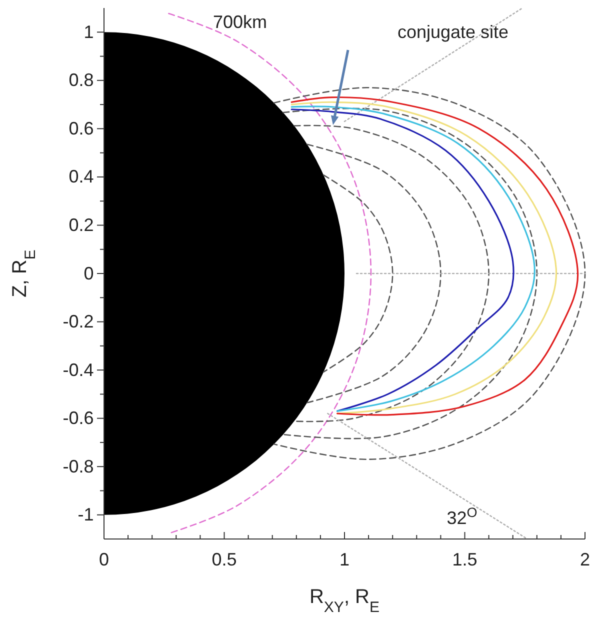  What do you see at coordinates (89, 273) in the screenshot?
I see `y-tick-label: 0` at bounding box center [89, 273].